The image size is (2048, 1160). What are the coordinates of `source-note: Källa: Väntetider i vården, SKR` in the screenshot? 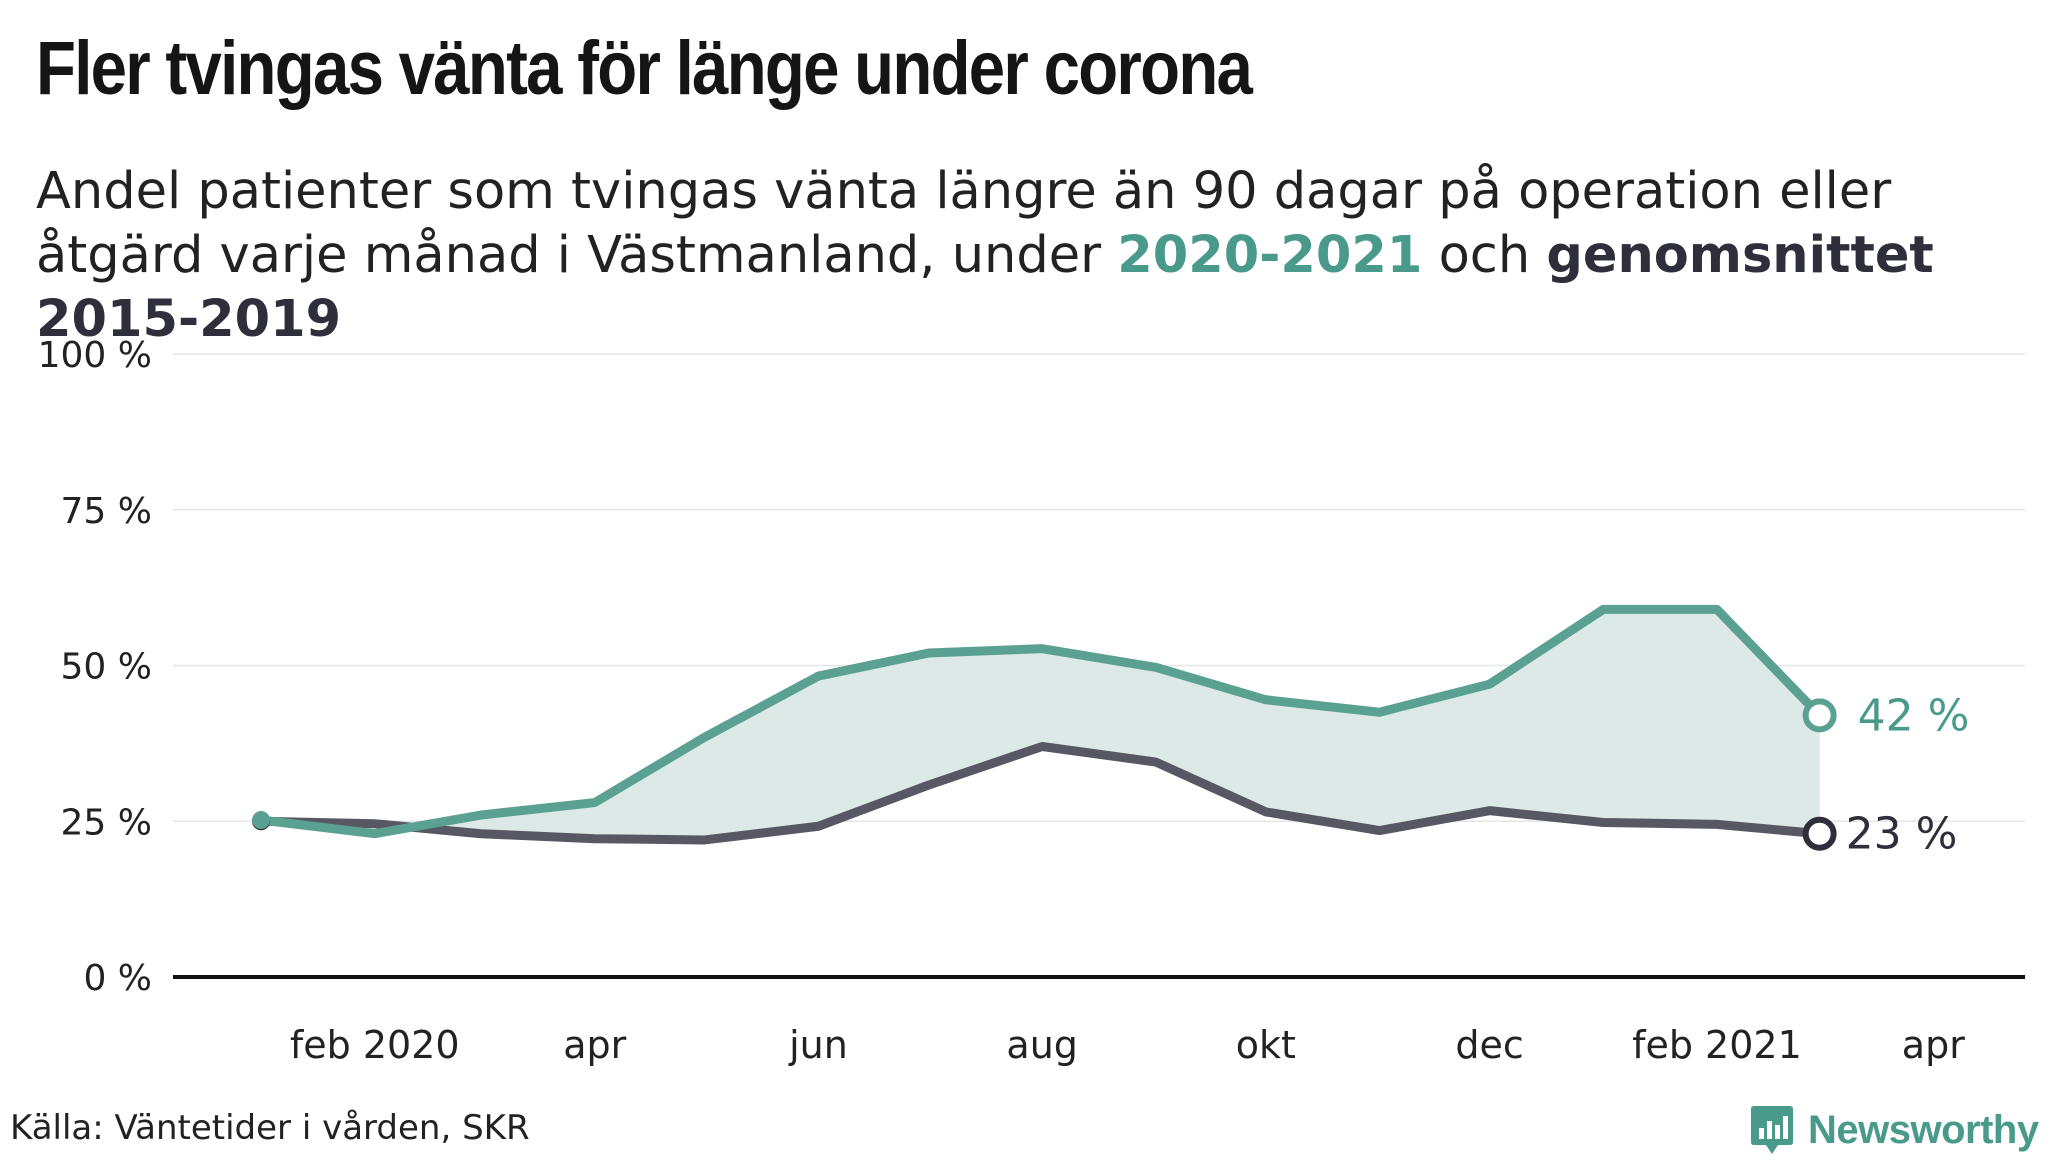 It's located at (270, 1128).